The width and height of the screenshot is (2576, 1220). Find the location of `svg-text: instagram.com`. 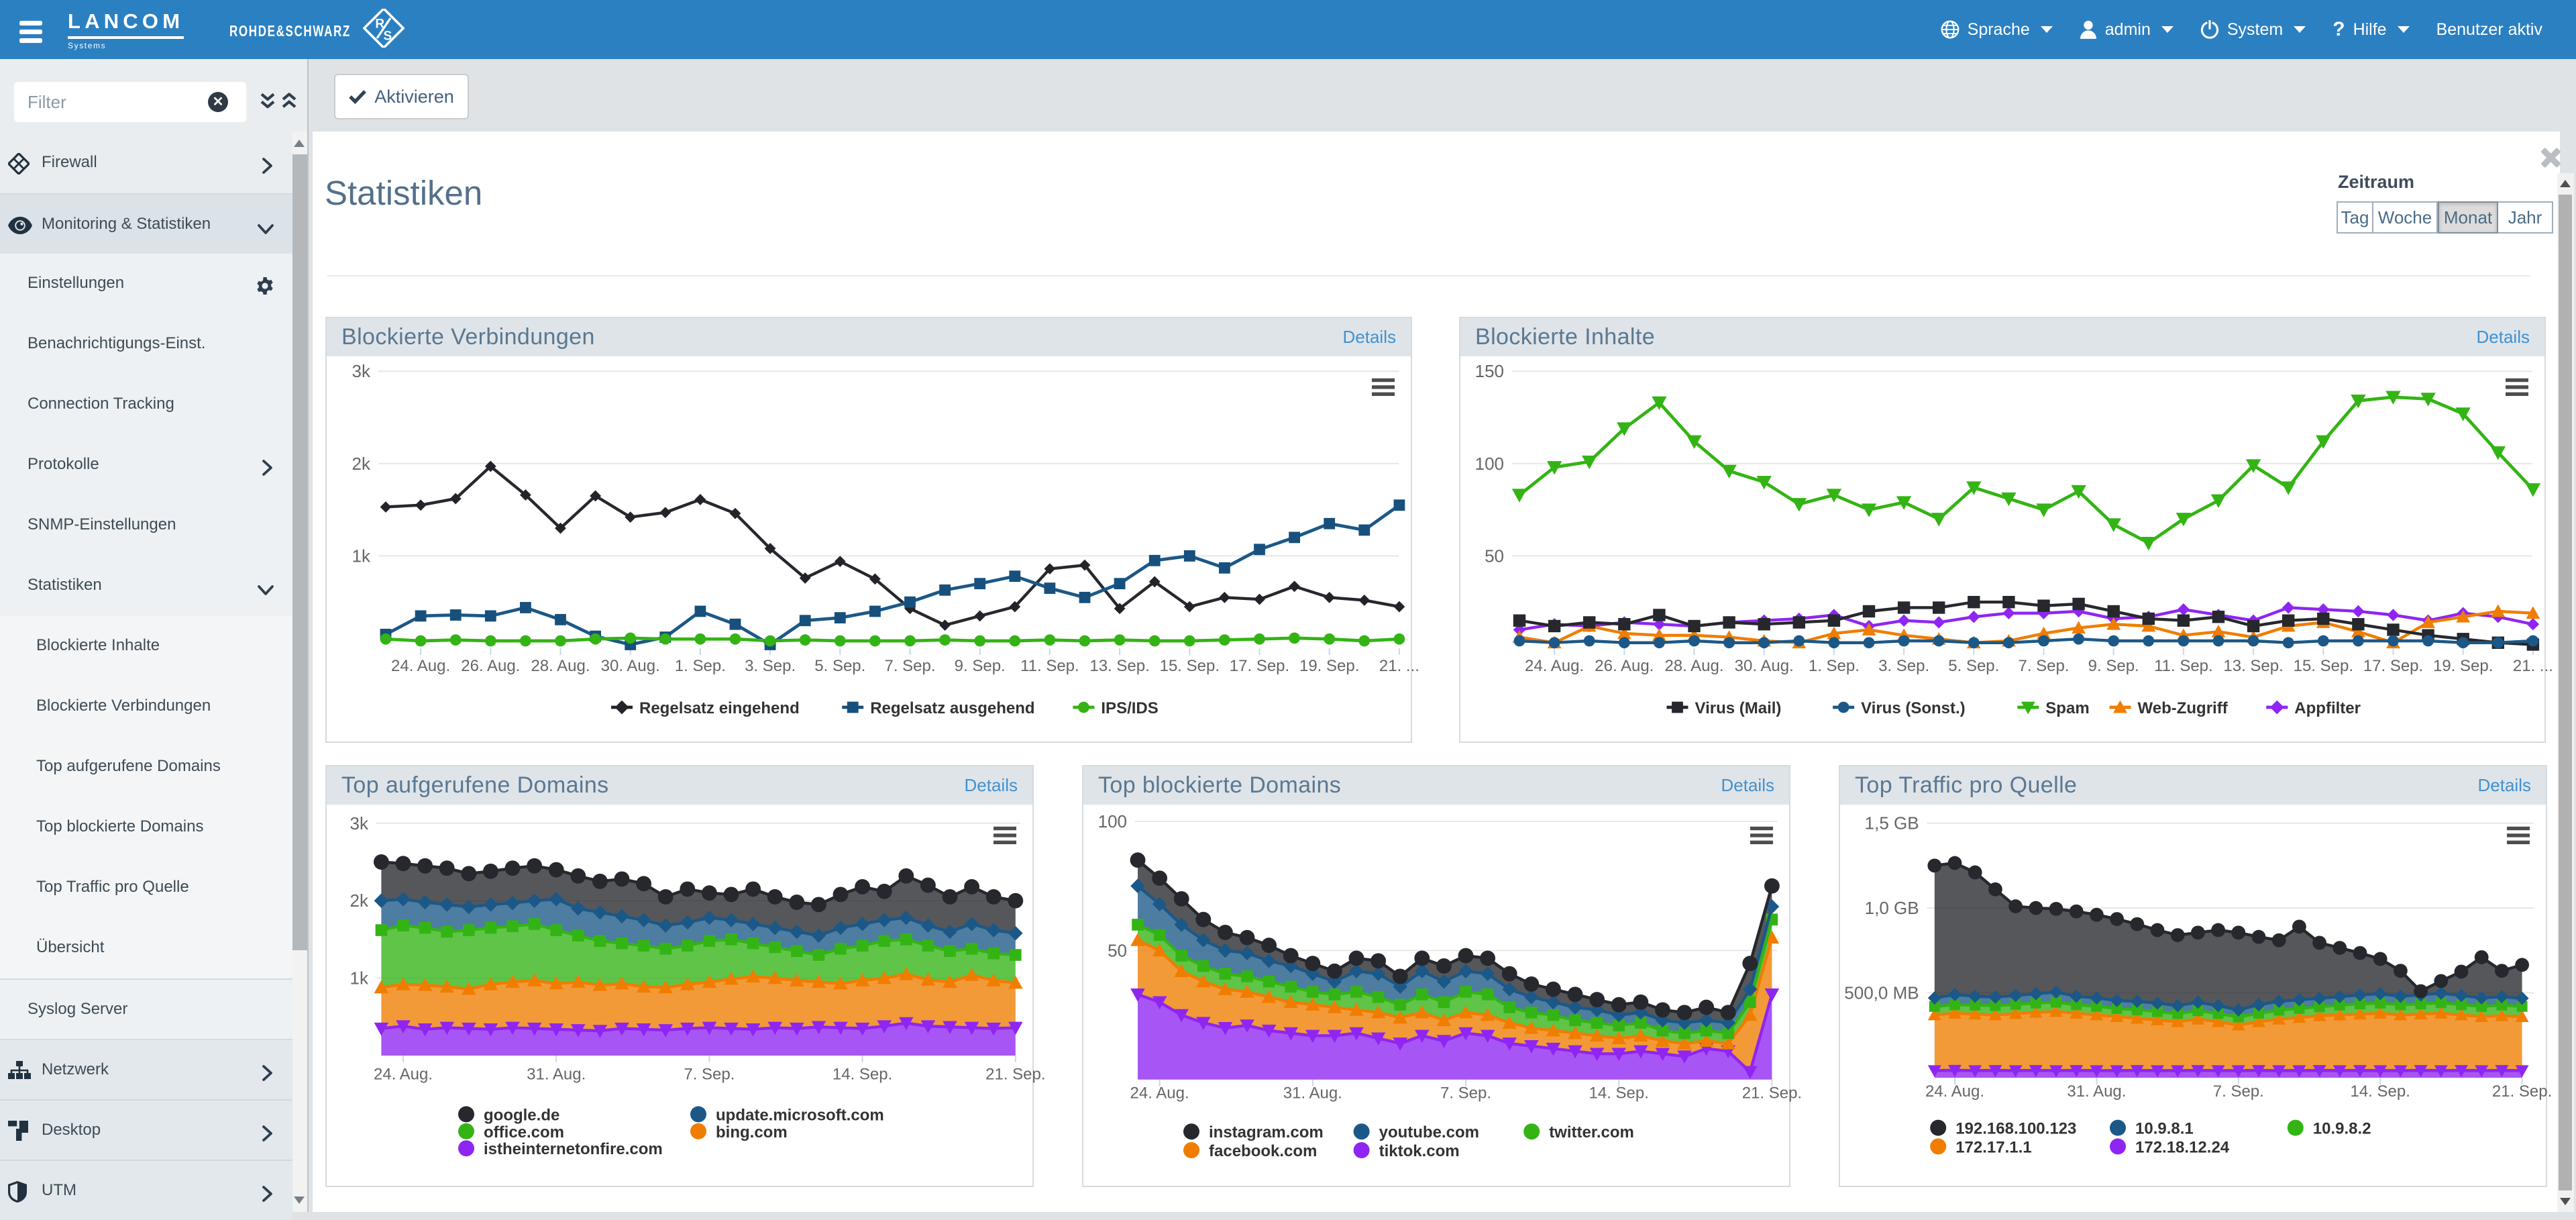

svg-text: instagram.com is located at coordinates (1266, 1132).